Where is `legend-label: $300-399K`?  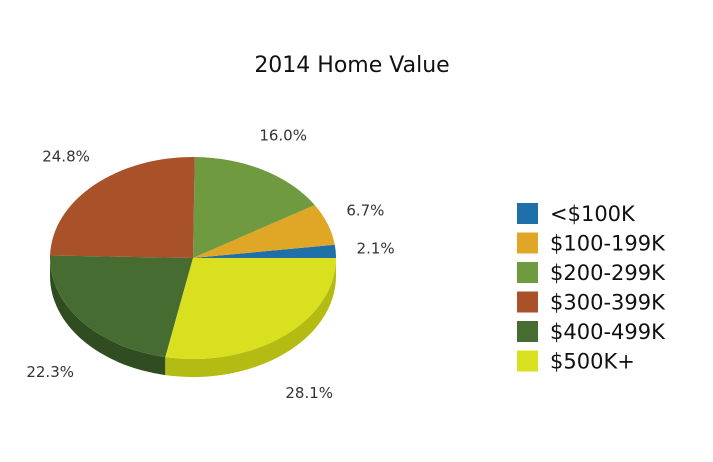
legend-label: $300-399K is located at coordinates (608, 303).